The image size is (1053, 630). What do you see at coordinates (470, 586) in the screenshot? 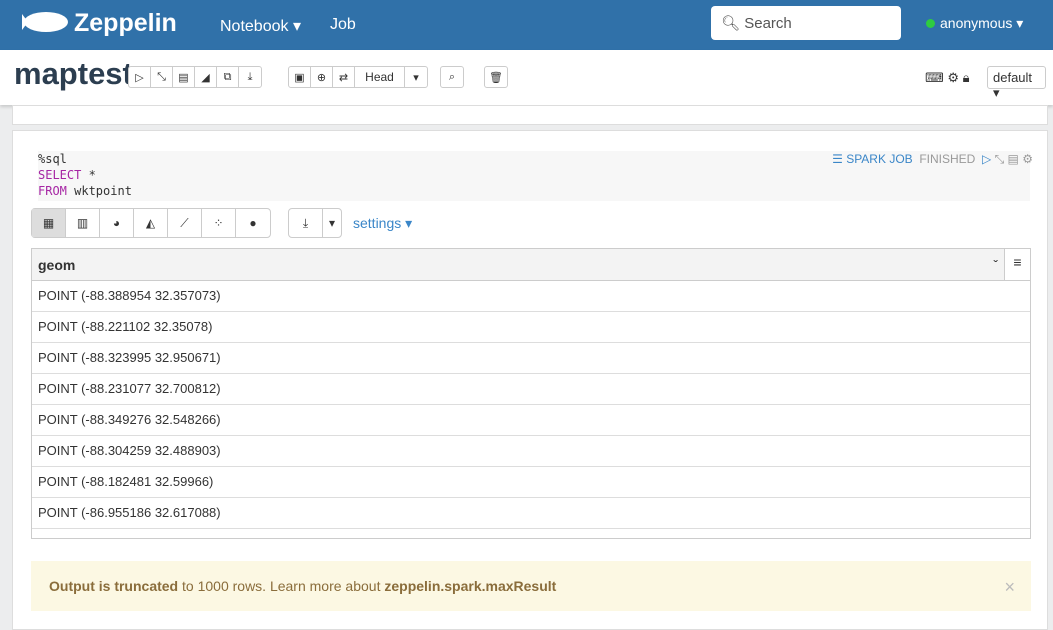
I see `alert-property: zeppelin.spark.maxResult` at bounding box center [470, 586].